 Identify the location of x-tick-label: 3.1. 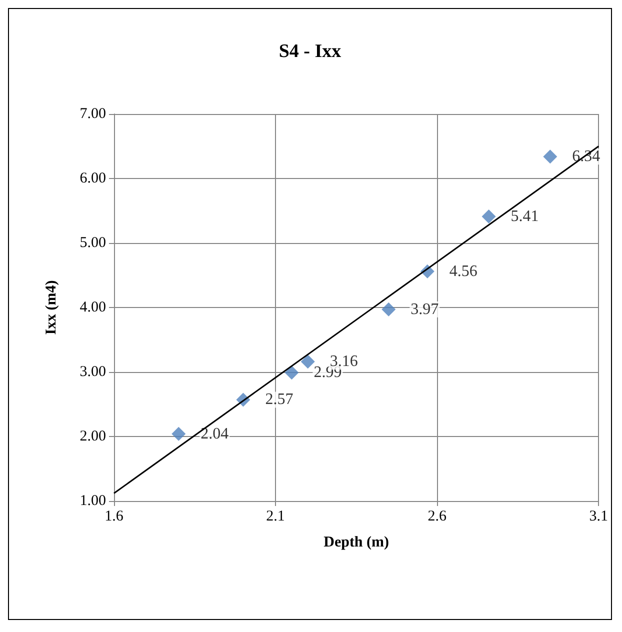
(598, 516).